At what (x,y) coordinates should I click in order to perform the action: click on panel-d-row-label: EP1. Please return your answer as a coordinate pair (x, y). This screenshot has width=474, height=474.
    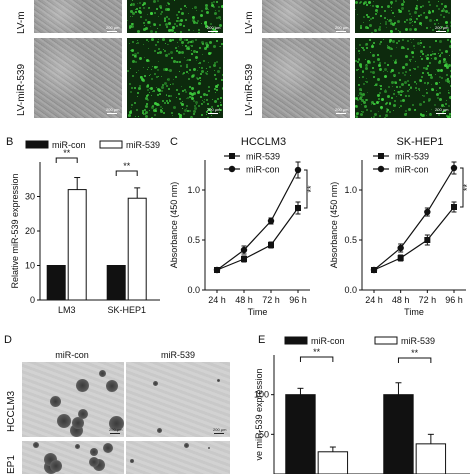
    Looking at the image, I should click on (11, 464).